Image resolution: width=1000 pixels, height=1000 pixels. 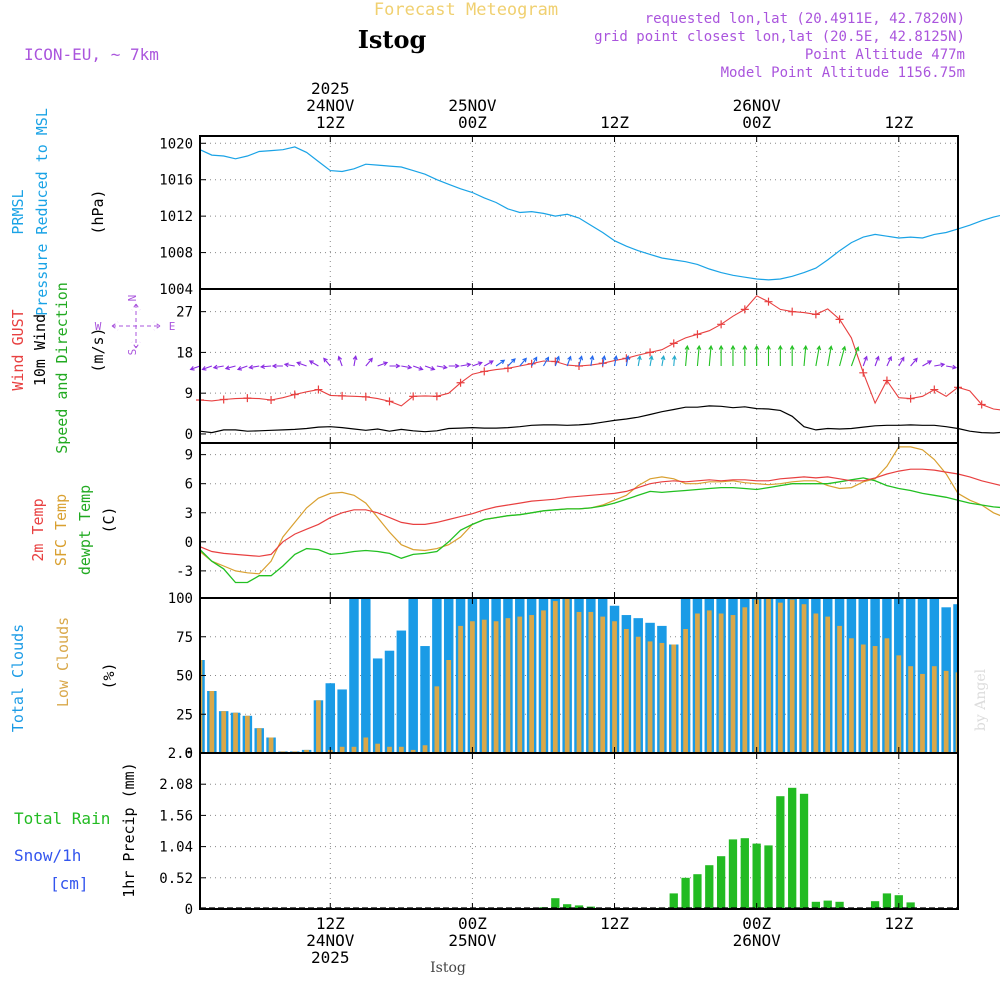 I want to click on sfc-temp-line, so click(x=599, y=510).